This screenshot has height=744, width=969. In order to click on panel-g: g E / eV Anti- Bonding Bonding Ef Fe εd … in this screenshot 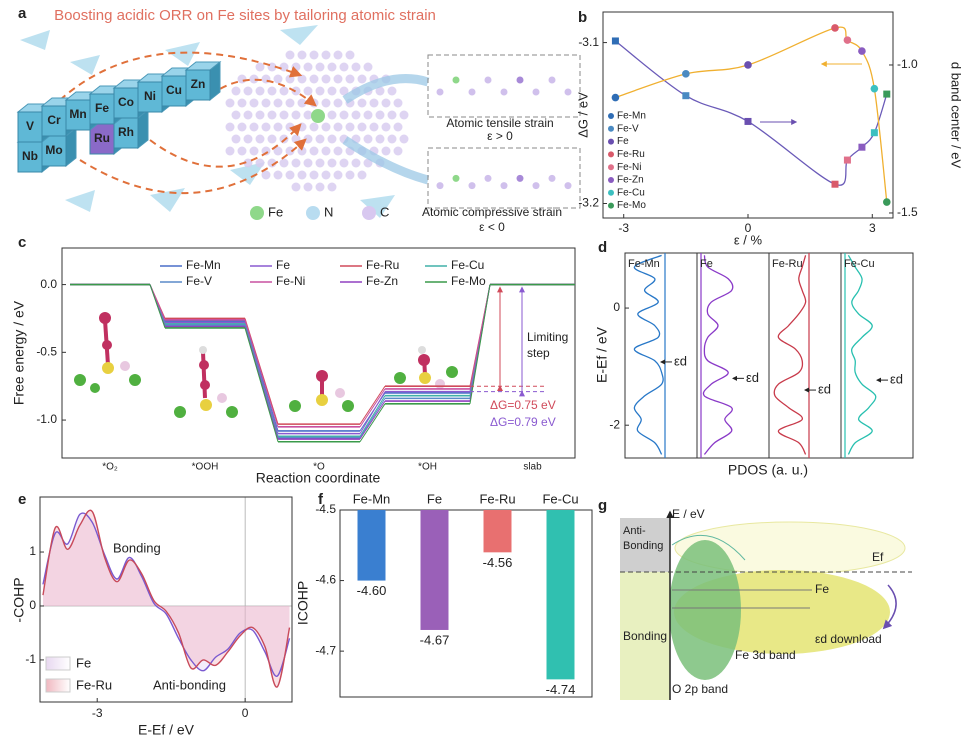, I will do `click(755, 598)`.